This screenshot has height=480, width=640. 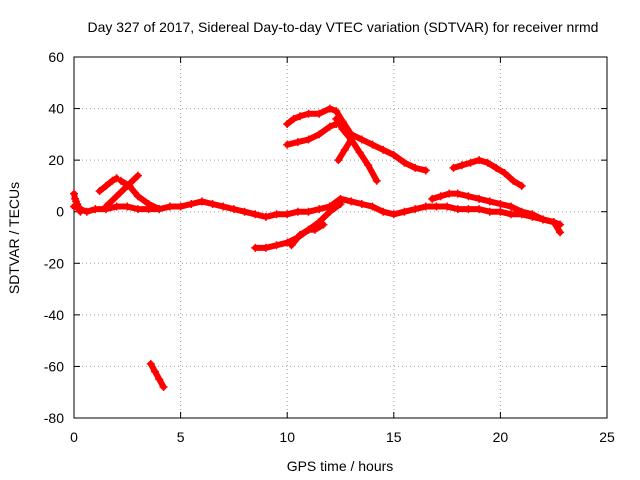 I want to click on y-tick-label: -80, so click(x=54, y=418).